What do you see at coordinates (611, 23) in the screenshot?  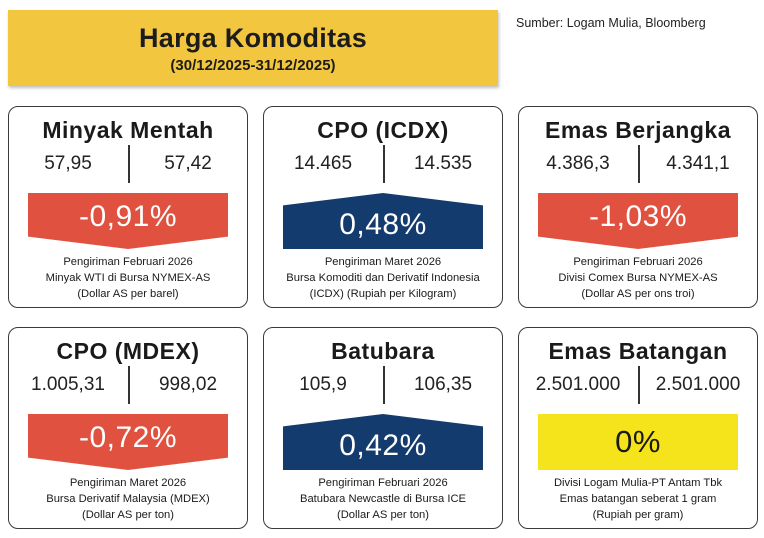 I see `source-note: Sumber: Logam Mulia, Bloomberg` at bounding box center [611, 23].